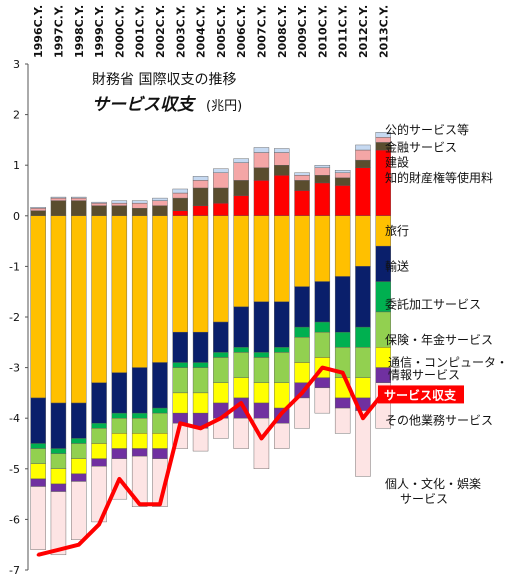  What do you see at coordinates (14, 469) in the screenshot?
I see `y-tick-label-8: -5` at bounding box center [14, 469].